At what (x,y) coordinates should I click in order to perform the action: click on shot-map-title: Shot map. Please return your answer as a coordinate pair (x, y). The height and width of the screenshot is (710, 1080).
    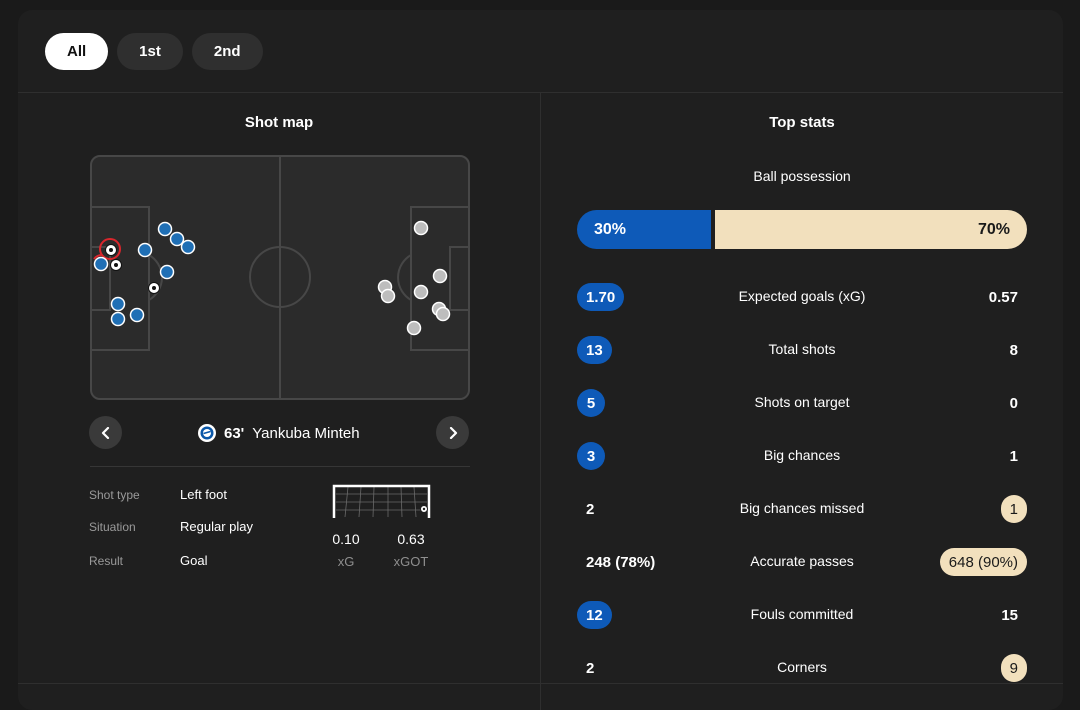
    Looking at the image, I should click on (279, 122).